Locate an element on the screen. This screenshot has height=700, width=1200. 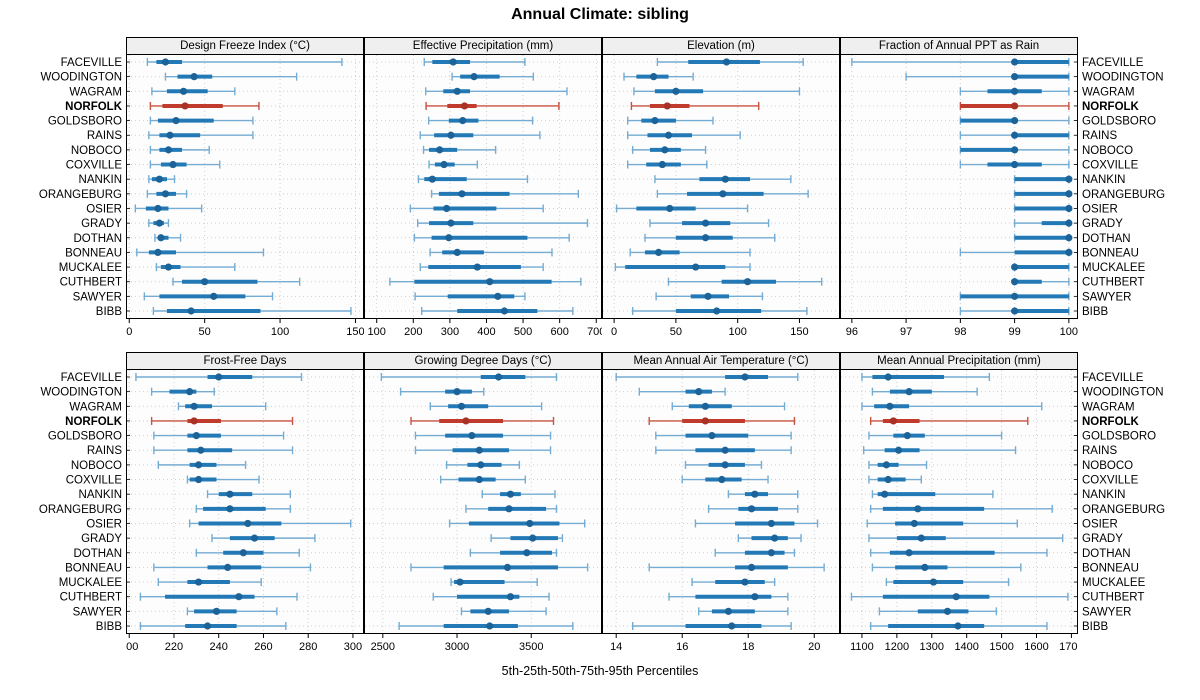
row-label: BIBB is located at coordinates (1095, 312).